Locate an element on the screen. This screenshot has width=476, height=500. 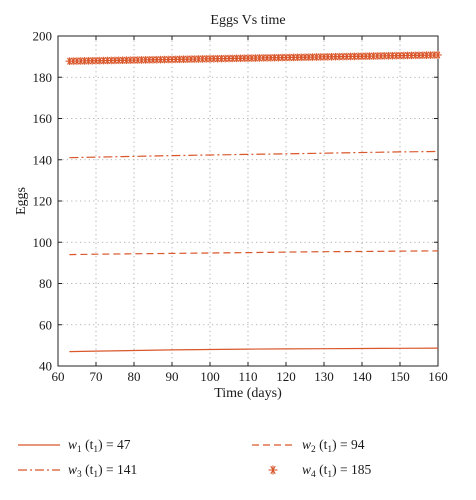
series-4-point is located at coordinates (438, 55).